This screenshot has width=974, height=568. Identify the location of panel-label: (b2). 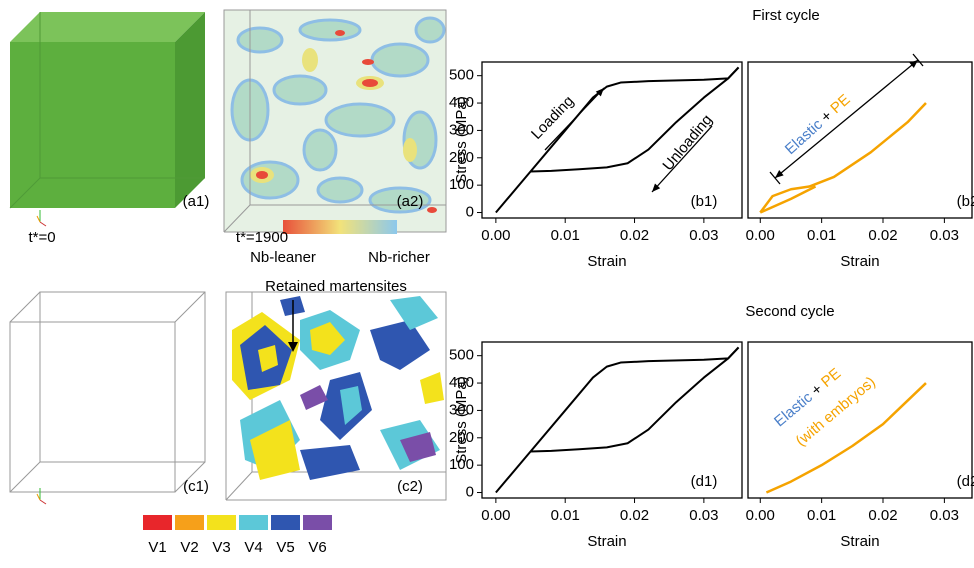
(965, 201).